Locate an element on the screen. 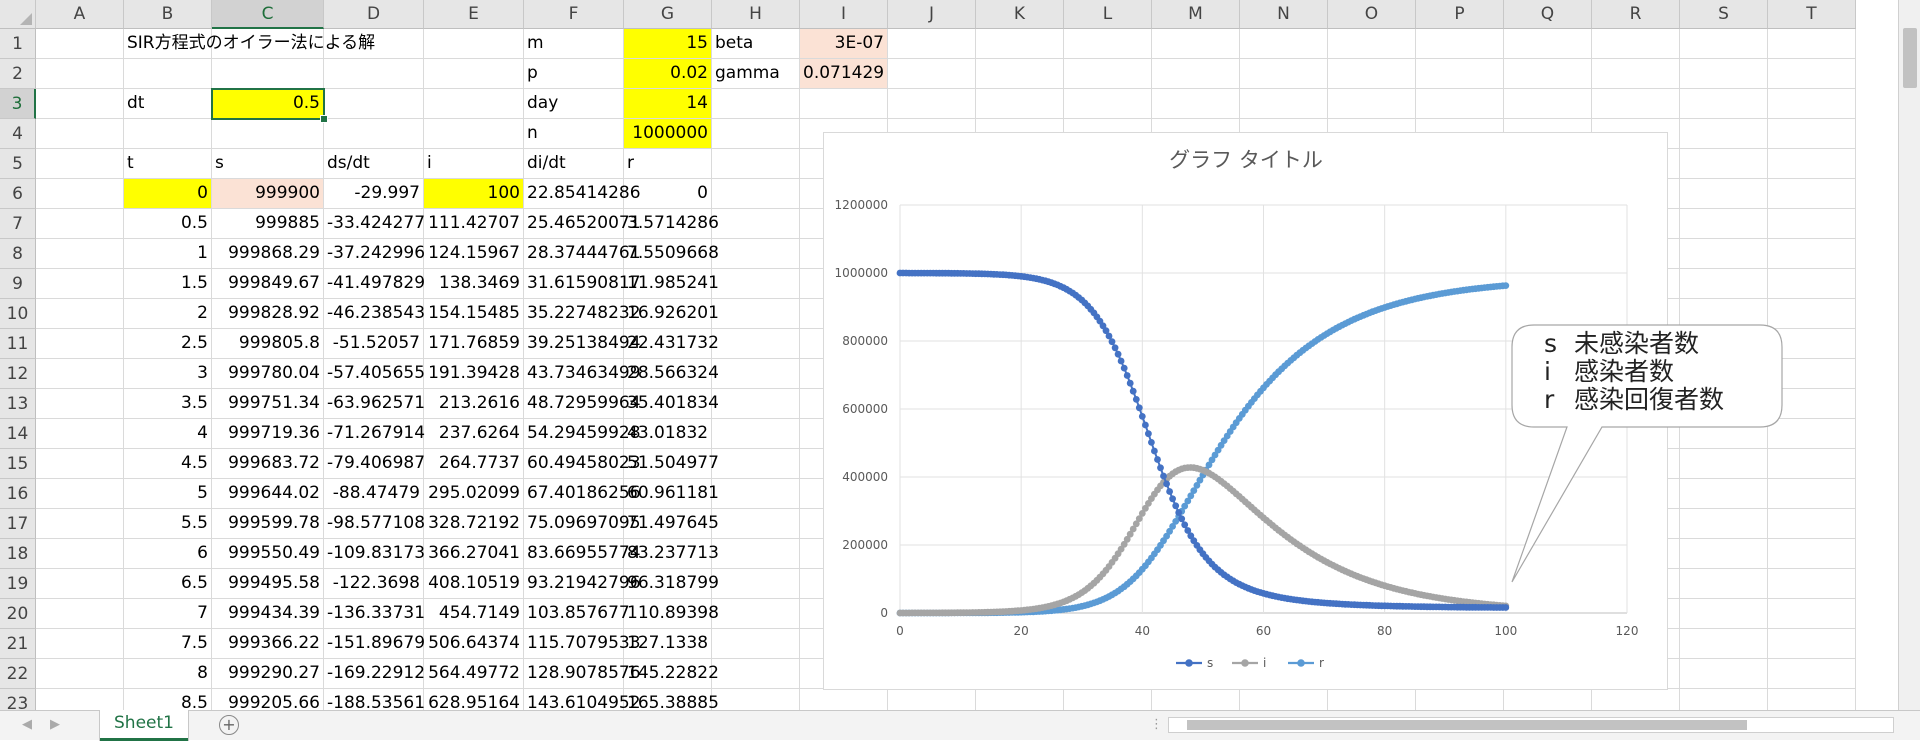 This screenshot has height=741, width=1920. row-header-19: 19 is located at coordinates (18, 584).